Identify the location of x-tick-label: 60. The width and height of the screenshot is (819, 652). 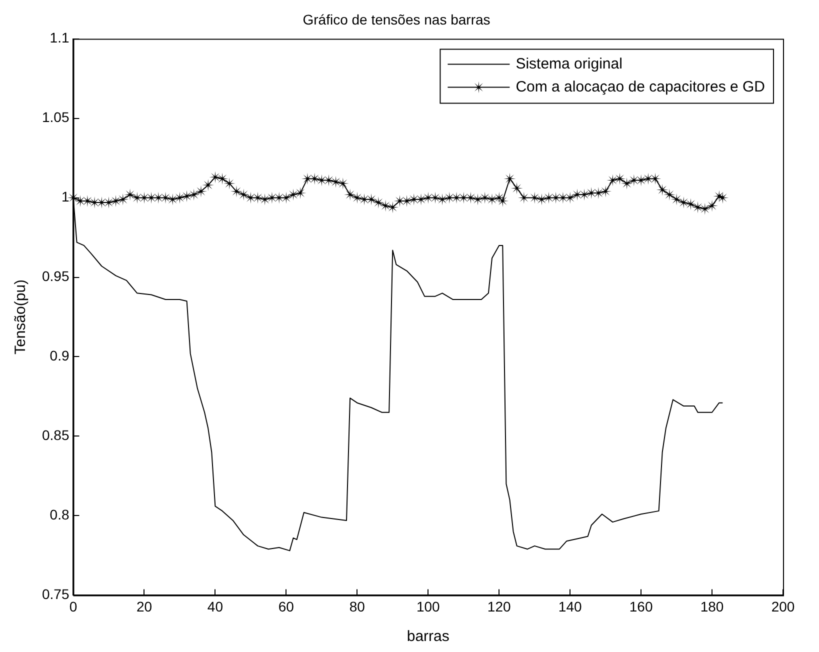
(286, 606).